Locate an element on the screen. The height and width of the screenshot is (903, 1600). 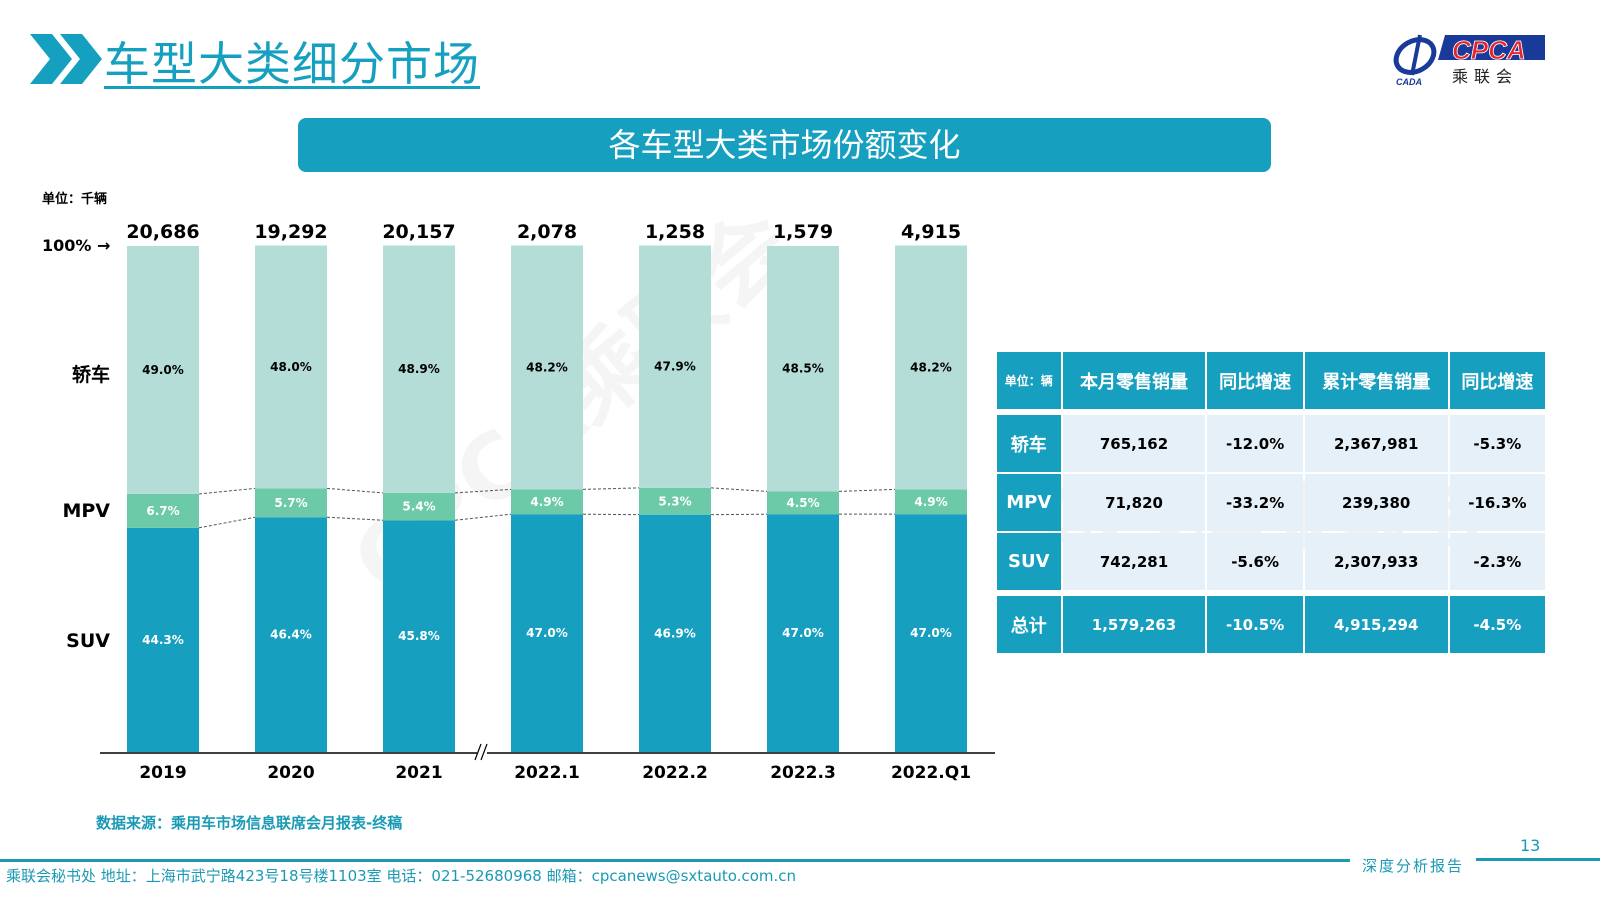
table-cell: -2.3% is located at coordinates (1497, 561).